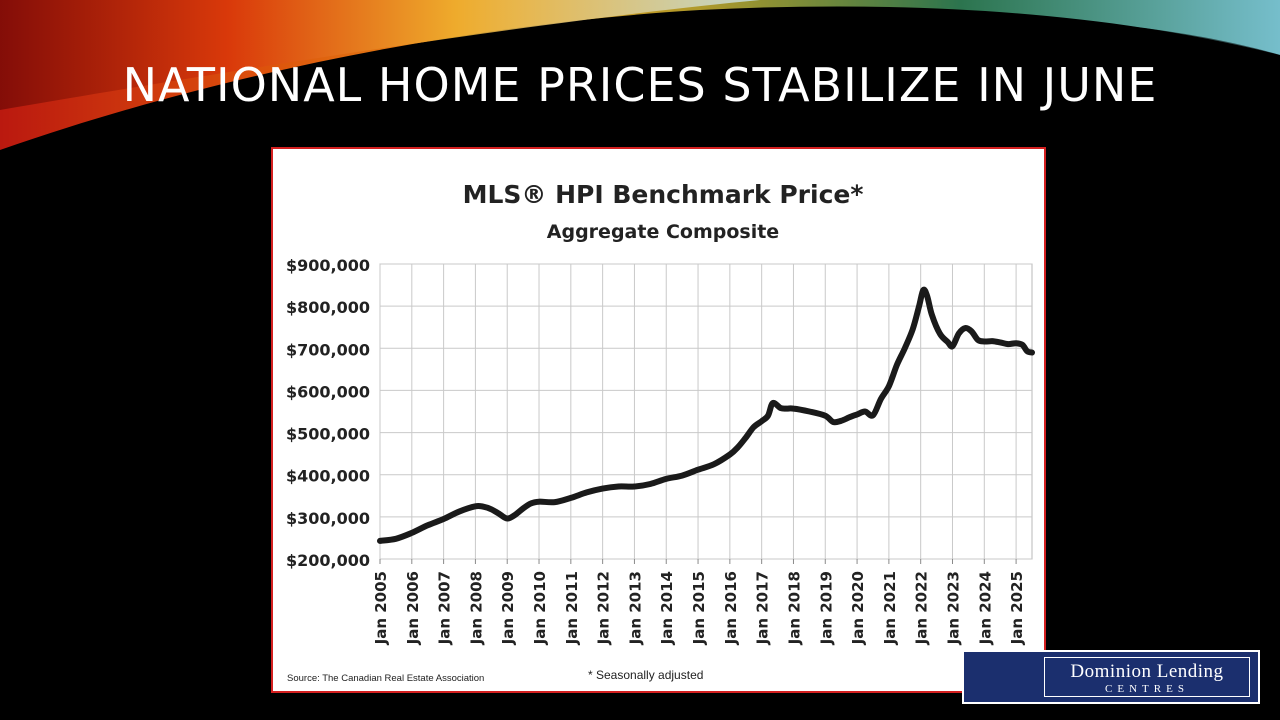 The height and width of the screenshot is (720, 1280). Describe the element at coordinates (413, 608) in the screenshot. I see `x-tick-label: Jan 2006` at that location.